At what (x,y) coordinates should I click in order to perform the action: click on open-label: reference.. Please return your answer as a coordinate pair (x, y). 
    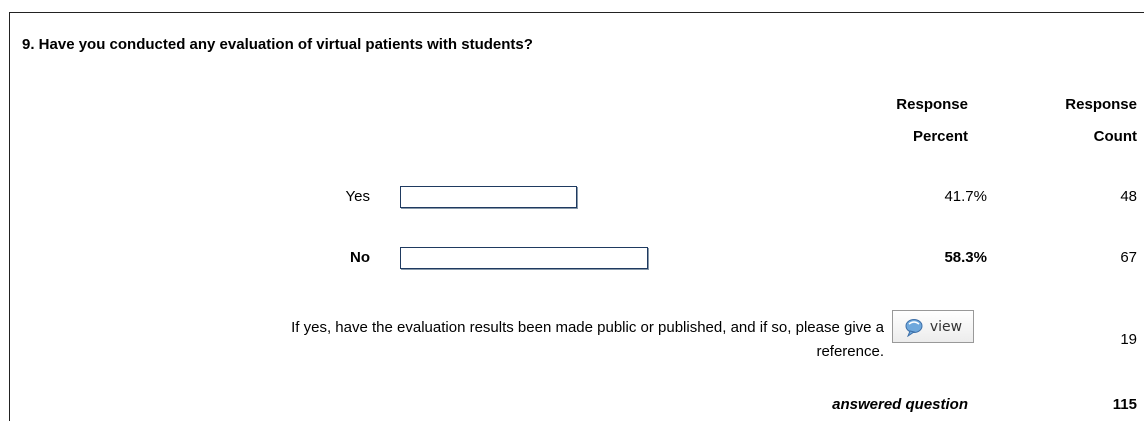
    Looking at the image, I should click on (850, 351).